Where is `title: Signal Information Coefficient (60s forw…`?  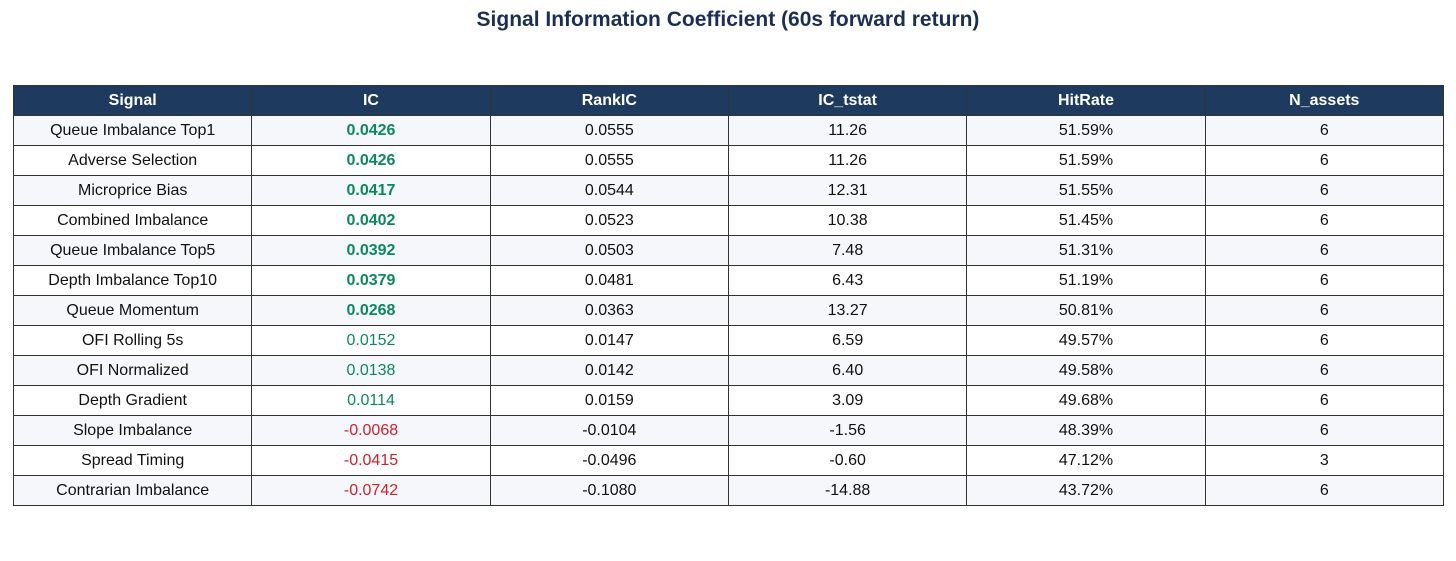
title: Signal Information Coefficient (60s forw… is located at coordinates (728, 19).